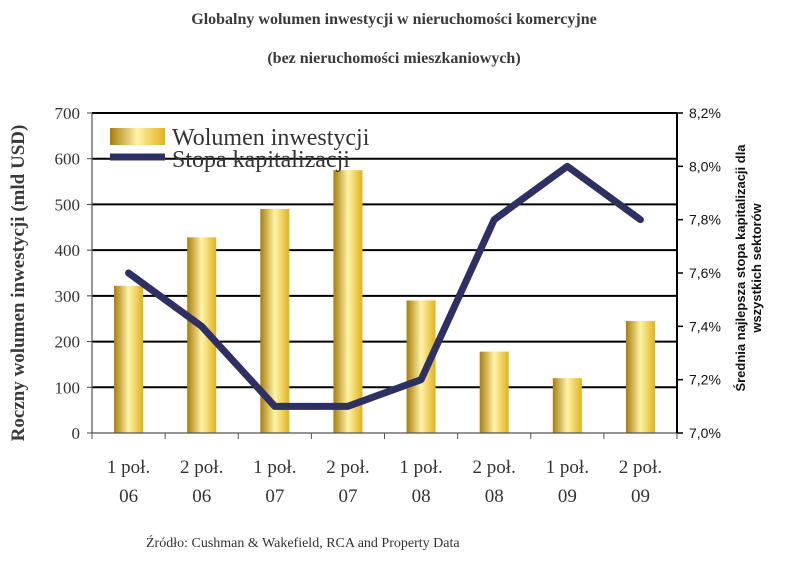 This screenshot has height=564, width=788. What do you see at coordinates (705, 380) in the screenshot?
I see `y2-tick-label: 7,2%` at bounding box center [705, 380].